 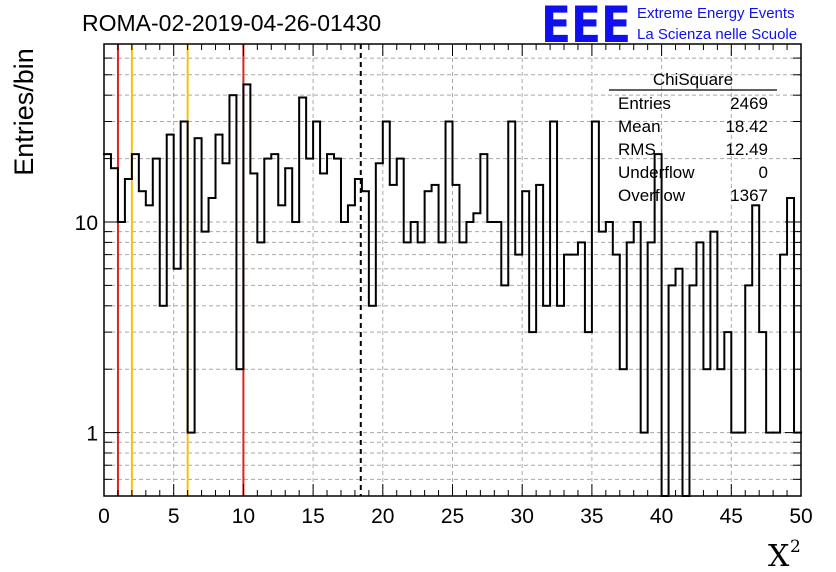 What do you see at coordinates (644, 103) in the screenshot?
I see `stats-row-label: Entries` at bounding box center [644, 103].